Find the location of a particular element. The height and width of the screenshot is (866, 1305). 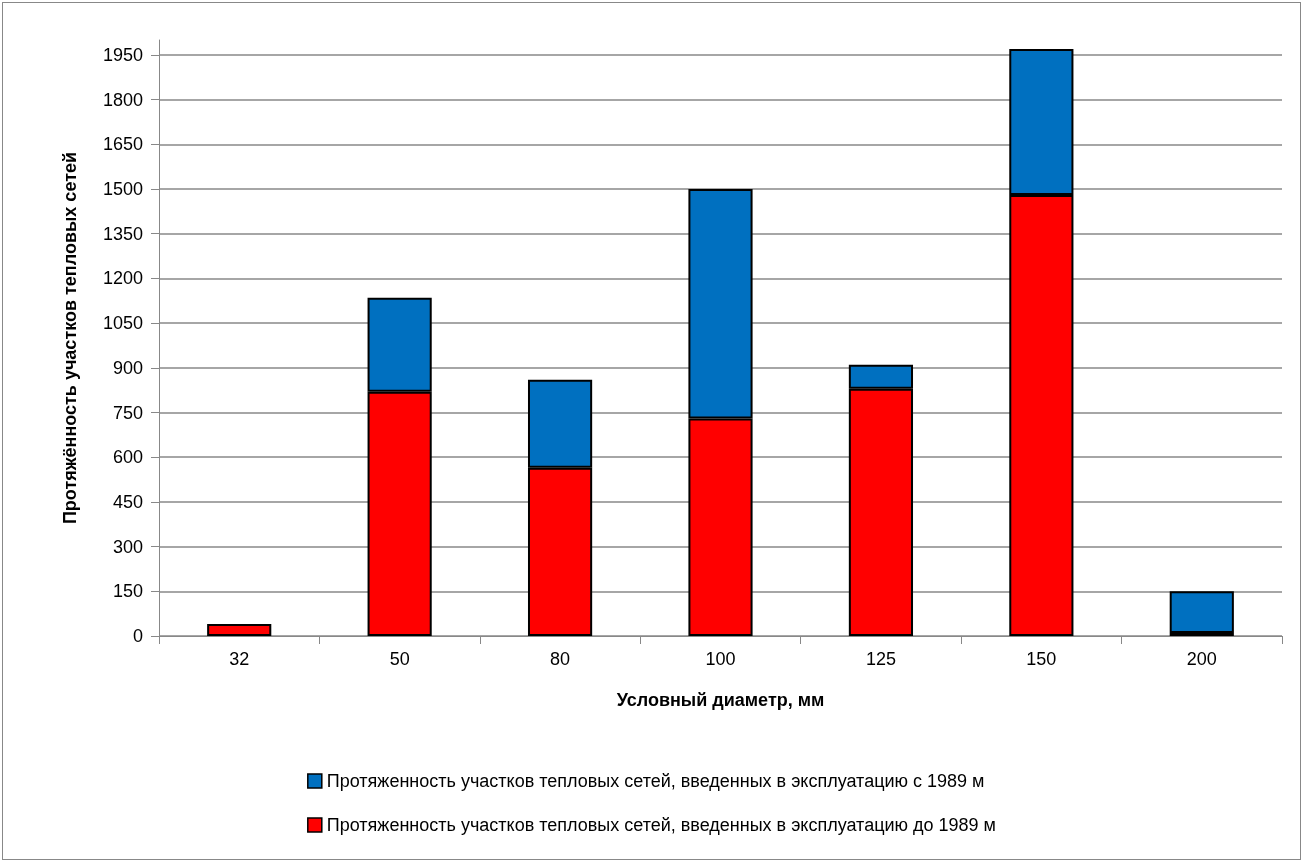

y-tick-label: 900 is located at coordinates (127, 367).